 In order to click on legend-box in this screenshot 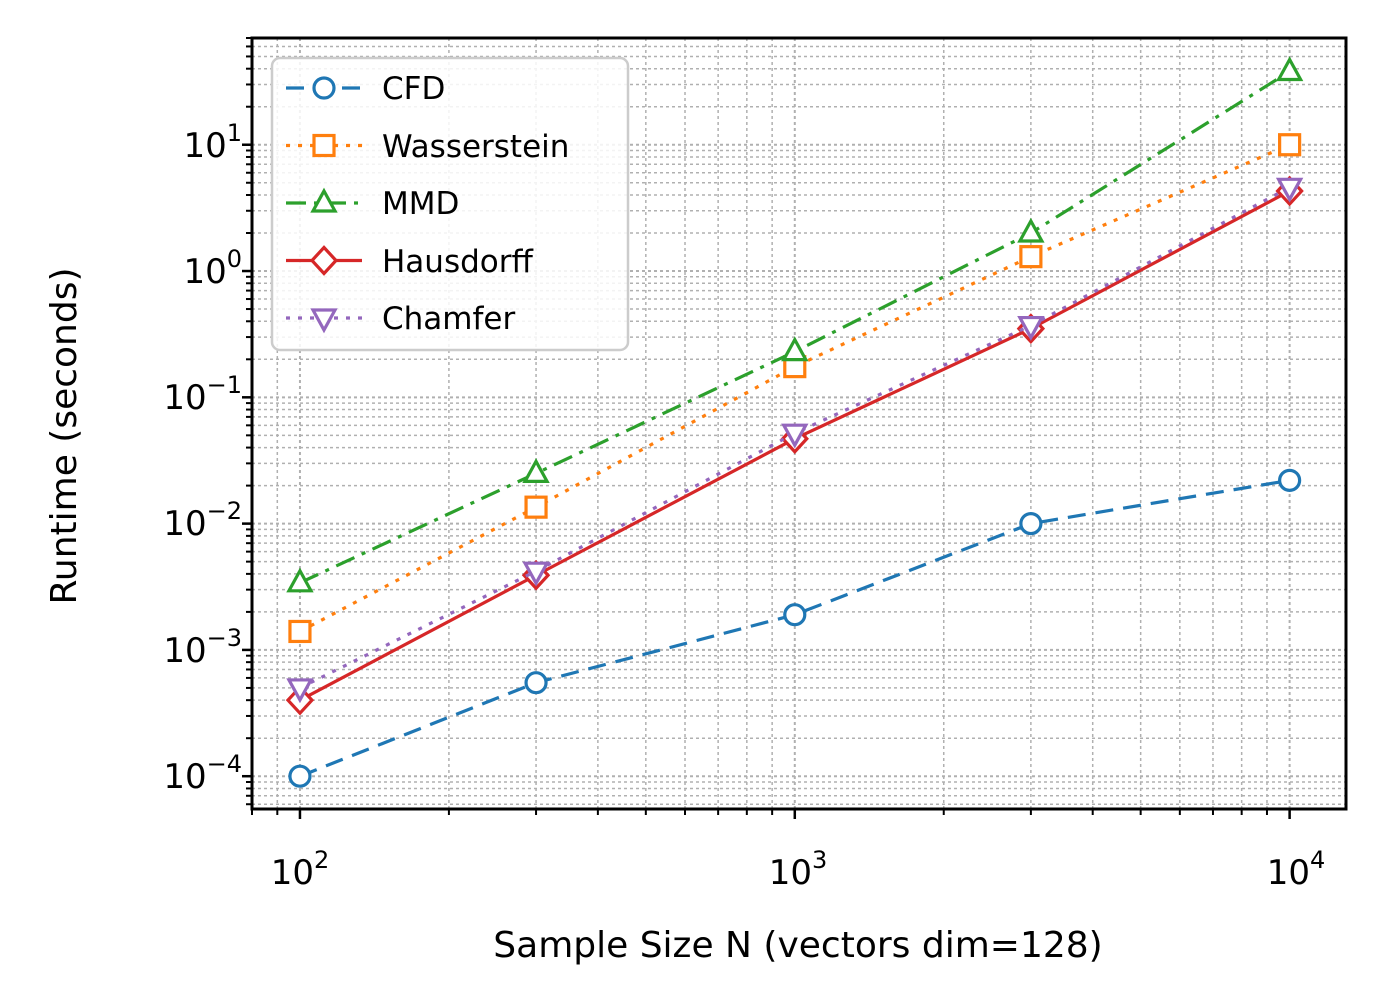, I will do `click(450, 204)`.